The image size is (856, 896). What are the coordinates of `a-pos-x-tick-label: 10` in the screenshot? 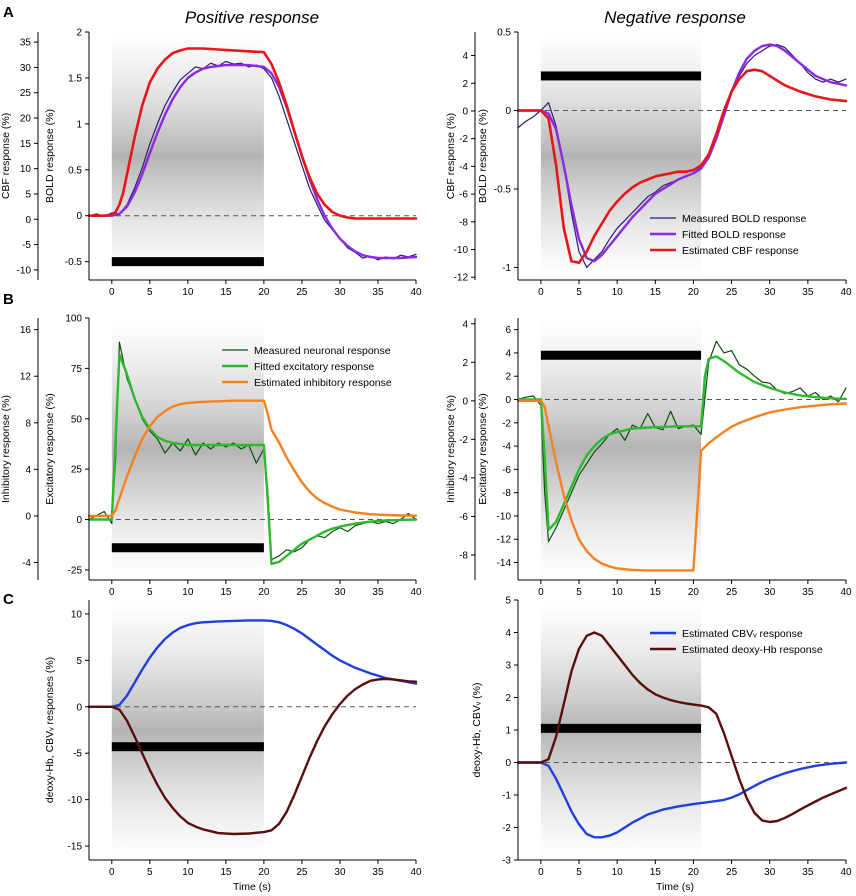 It's located at (188, 292).